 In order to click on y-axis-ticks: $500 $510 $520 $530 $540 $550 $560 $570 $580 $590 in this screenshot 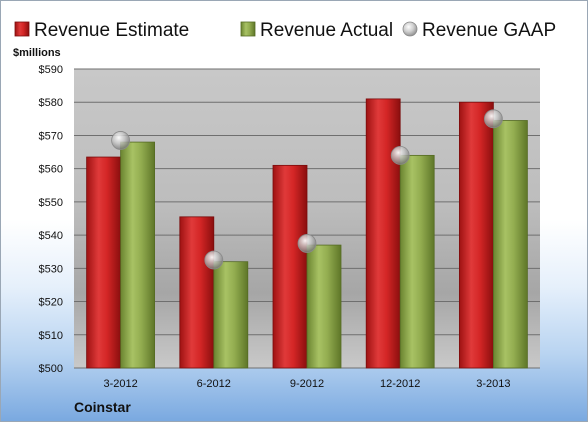, I will do `click(51, 219)`.